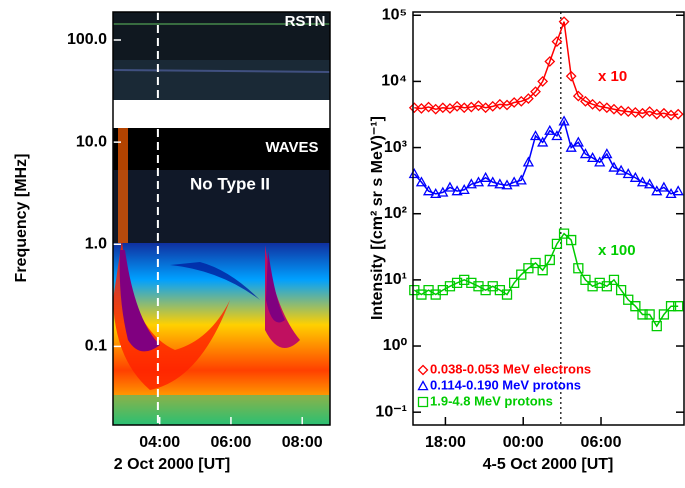 The width and height of the screenshot is (685, 488). I want to click on annotation: RSTN, so click(305, 21).